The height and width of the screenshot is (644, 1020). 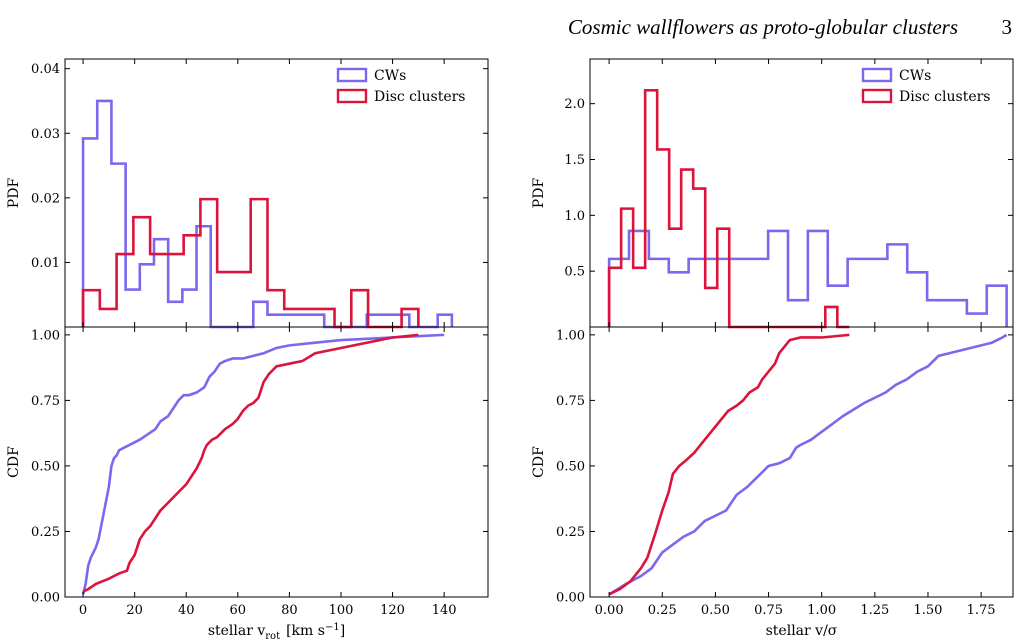 I want to click on x-axis-label: stellar v/σ, so click(x=802, y=631).